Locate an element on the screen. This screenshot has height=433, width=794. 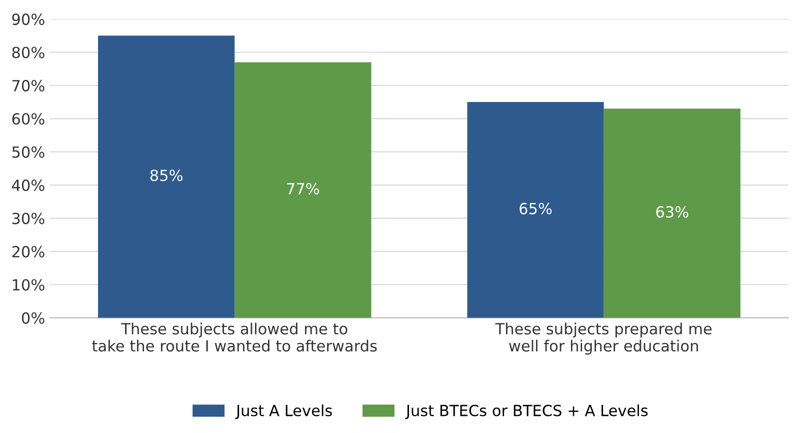
data-label: 65% is located at coordinates (536, 208).